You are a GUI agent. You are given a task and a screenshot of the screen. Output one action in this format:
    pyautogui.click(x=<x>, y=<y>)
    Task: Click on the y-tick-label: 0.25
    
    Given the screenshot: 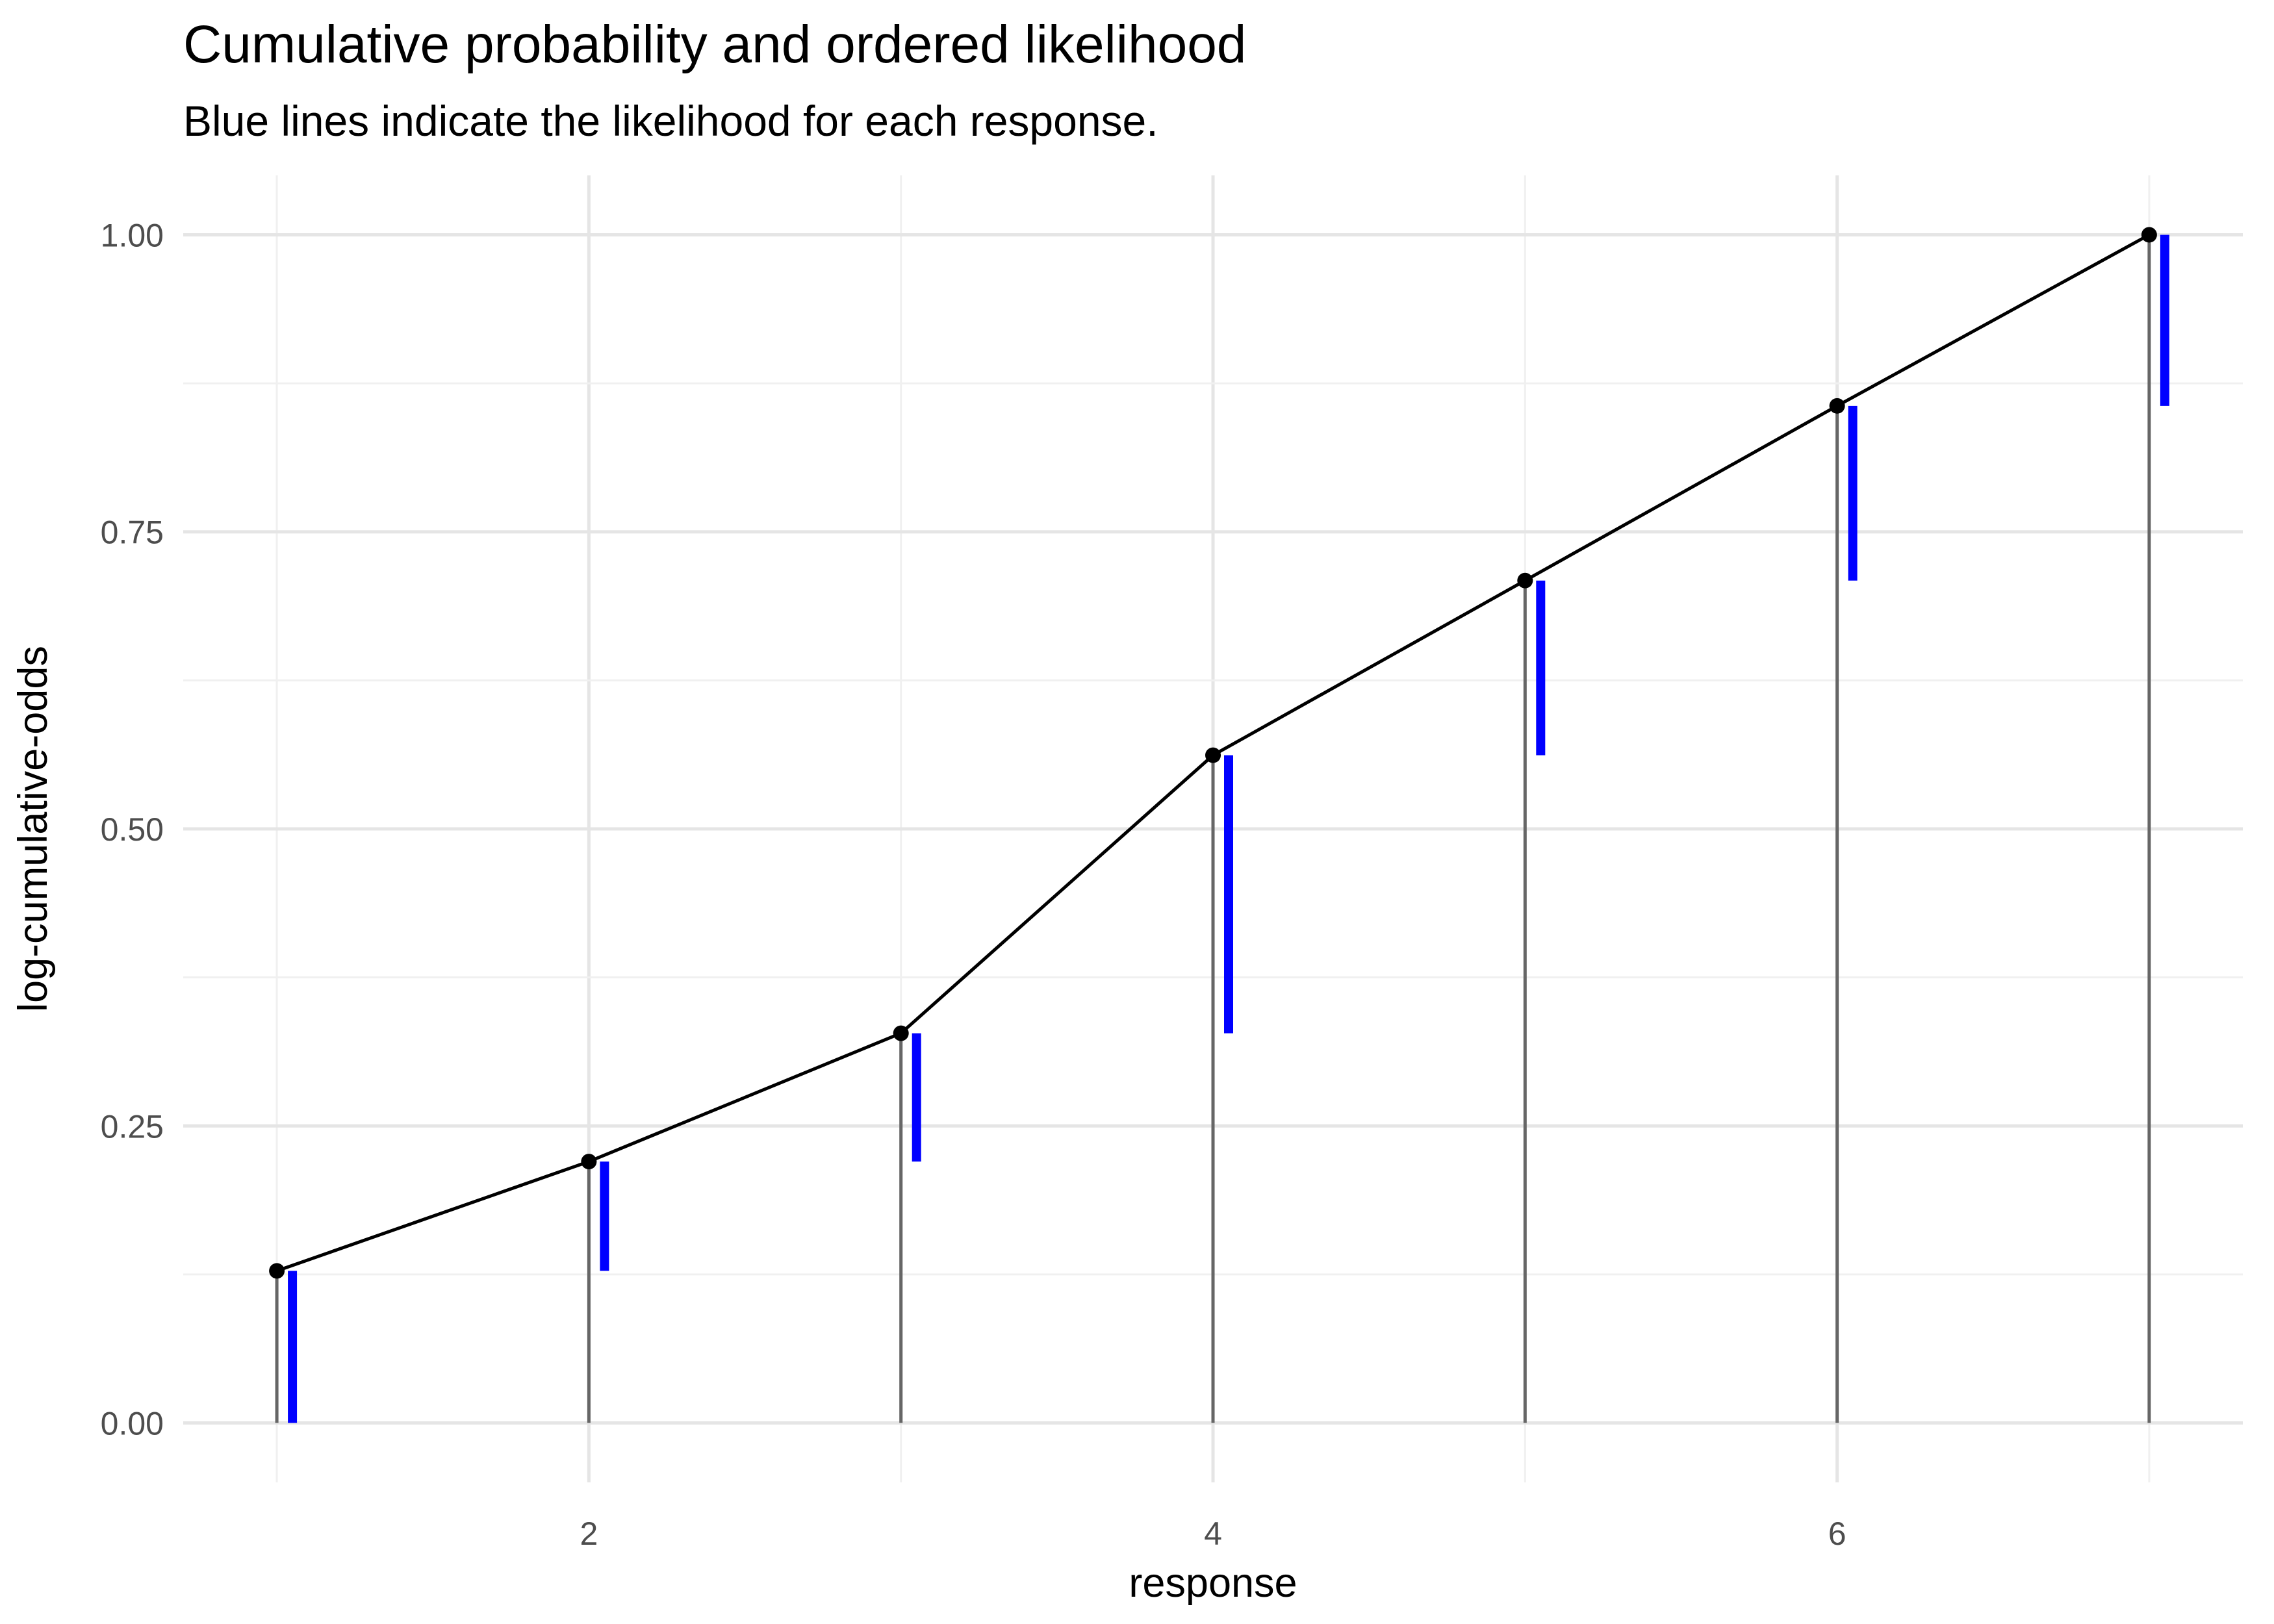 What is the action you would take?
    pyautogui.click(x=132, y=1126)
    